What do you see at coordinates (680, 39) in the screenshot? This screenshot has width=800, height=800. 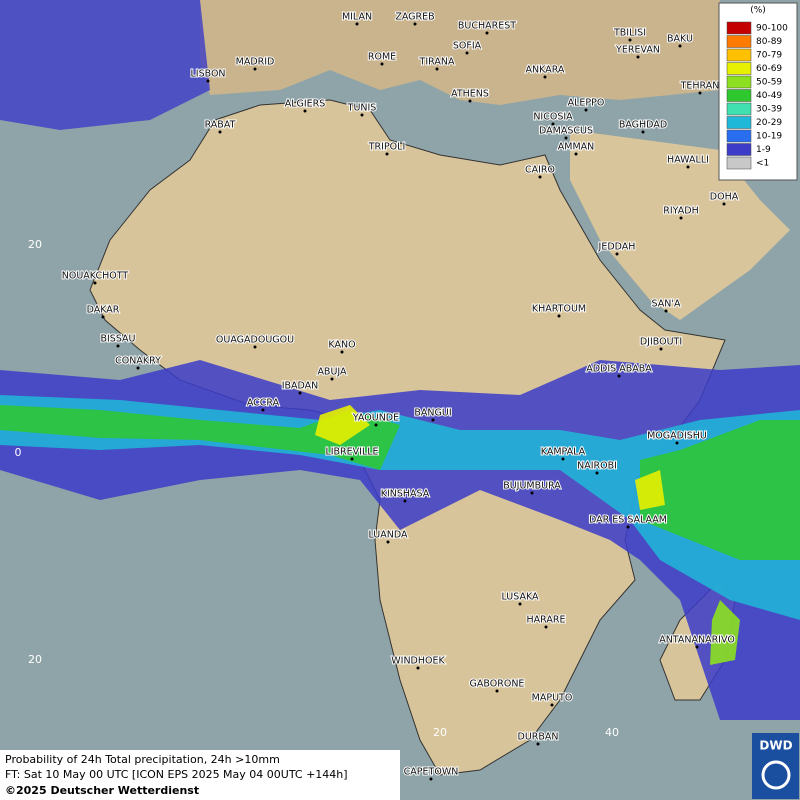 I see `city-label: BAKU` at bounding box center [680, 39].